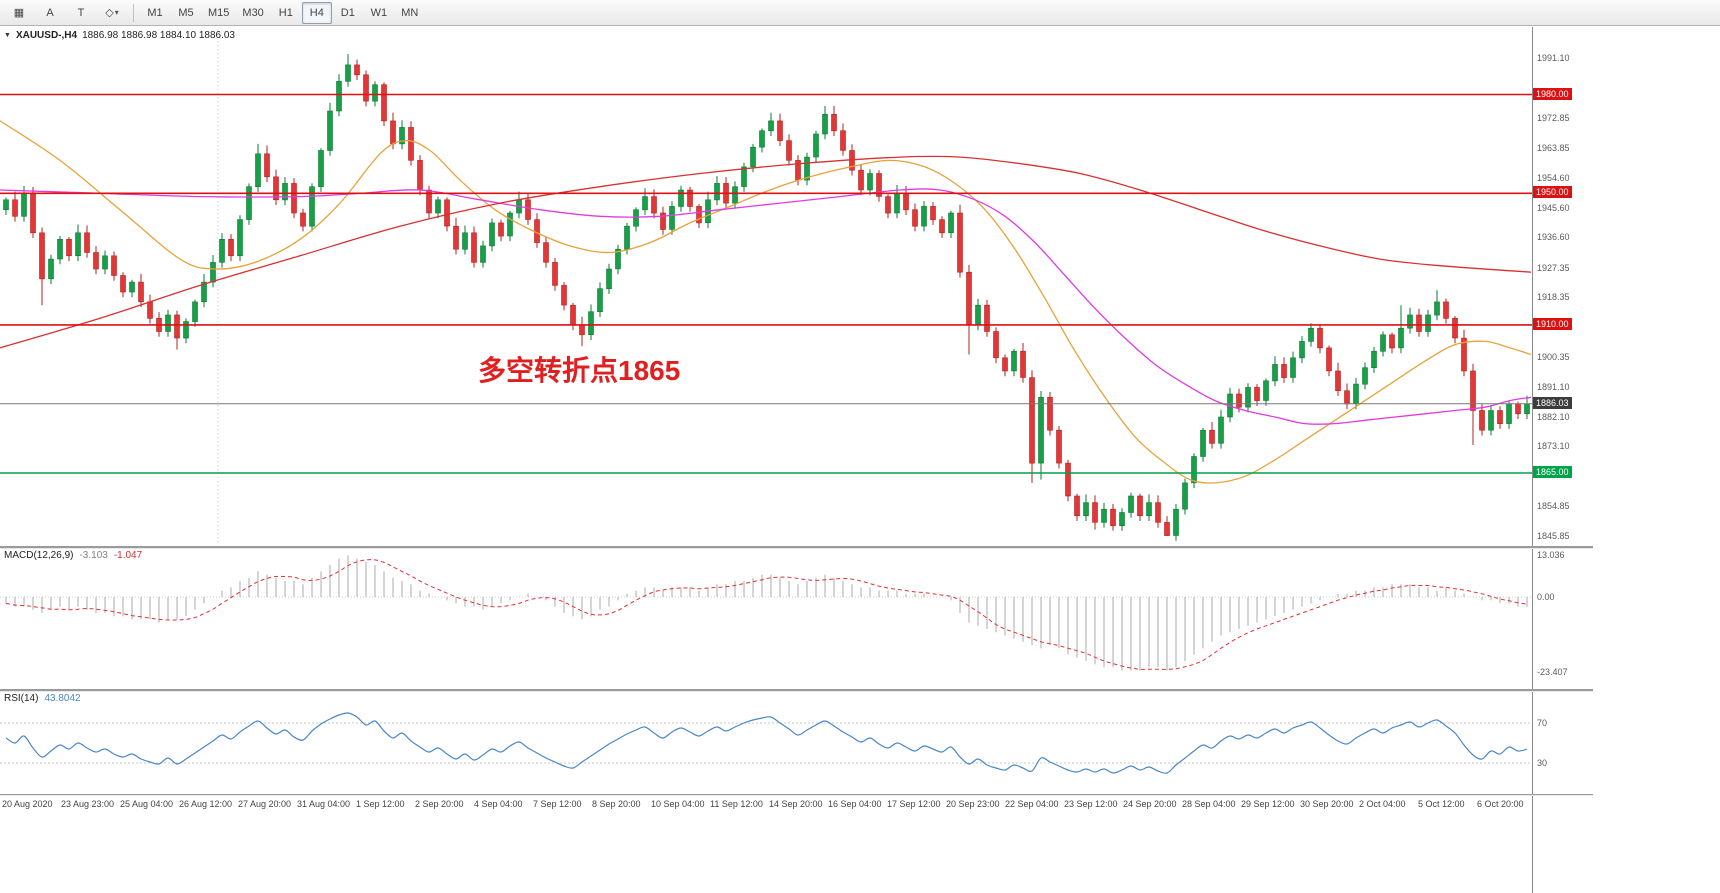 The height and width of the screenshot is (893, 1720). I want to click on price-axis-tick: 1891.10, so click(1553, 387).